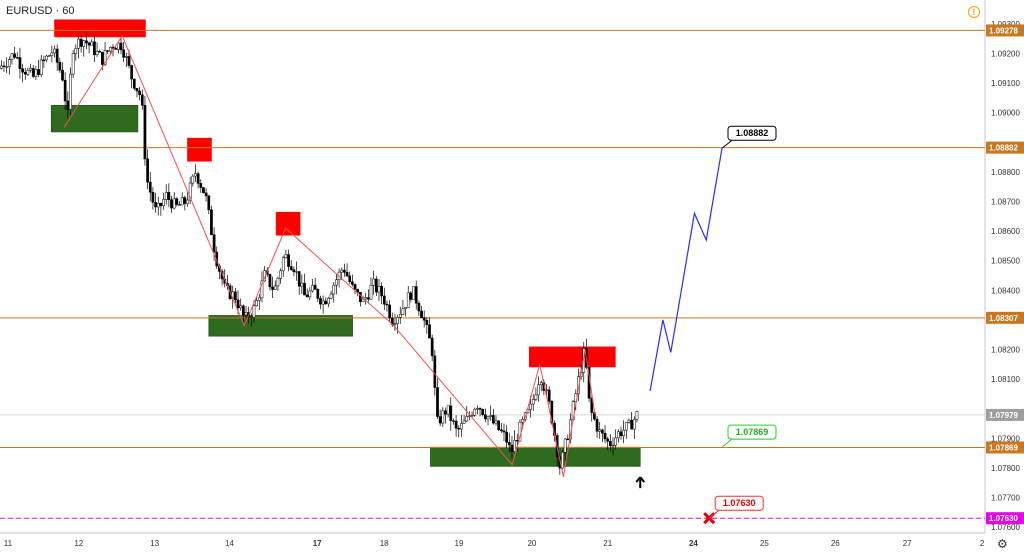 Image resolution: width=1024 pixels, height=555 pixels. Describe the element at coordinates (1005, 83) in the screenshot. I see `y-tick-label: 1.09100` at that location.